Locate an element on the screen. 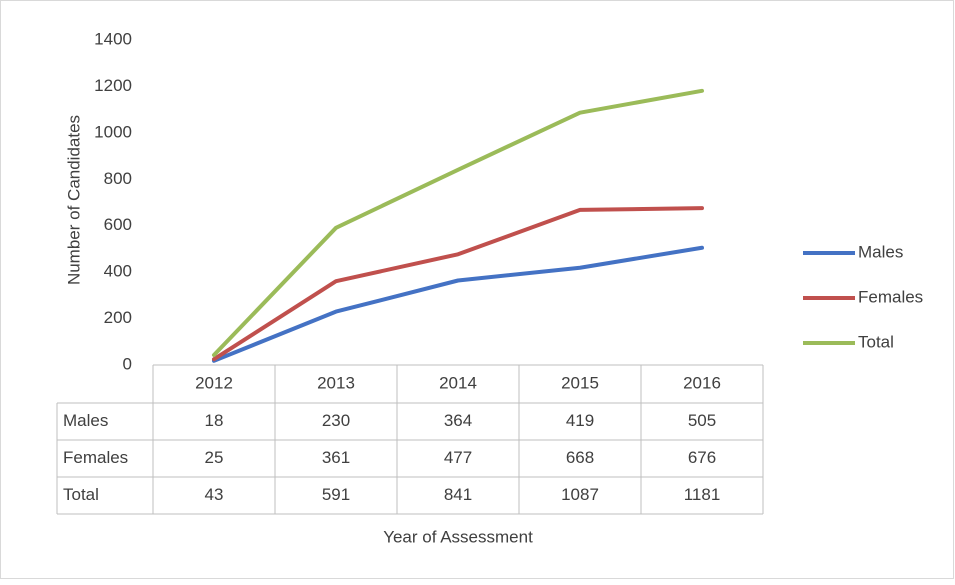 This screenshot has width=955, height=585. table-value: 364 is located at coordinates (458, 420).